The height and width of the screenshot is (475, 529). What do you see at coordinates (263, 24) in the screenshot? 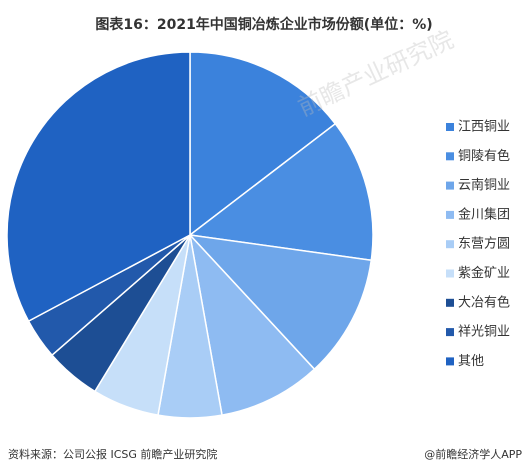
I see `chart-title: 图表16：2021年中国铜冶炼企业市场份额(单位：%)` at bounding box center [263, 24].